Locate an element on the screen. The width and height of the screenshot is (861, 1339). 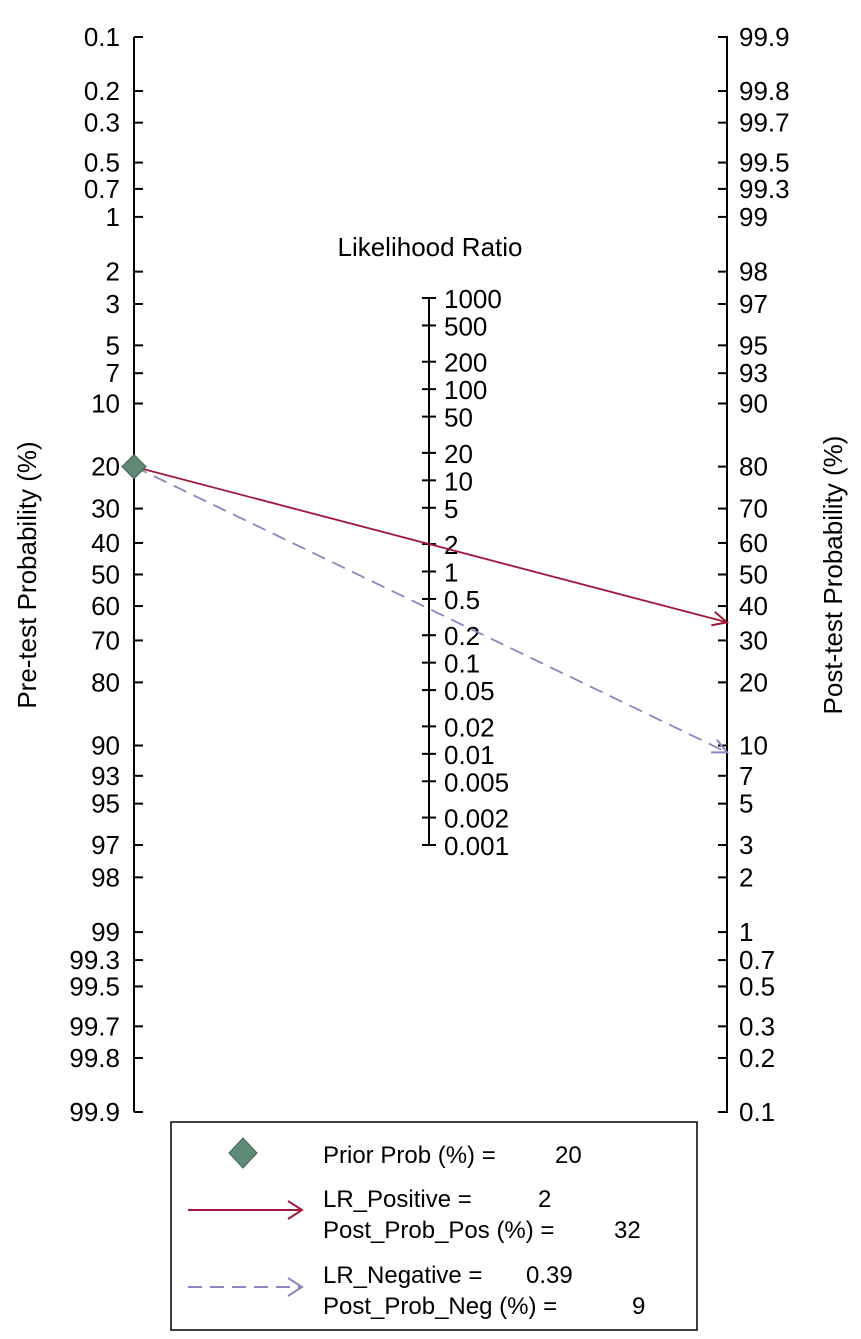
legend-positive-lr-label: LR_Positive = is located at coordinates (397, 1199).